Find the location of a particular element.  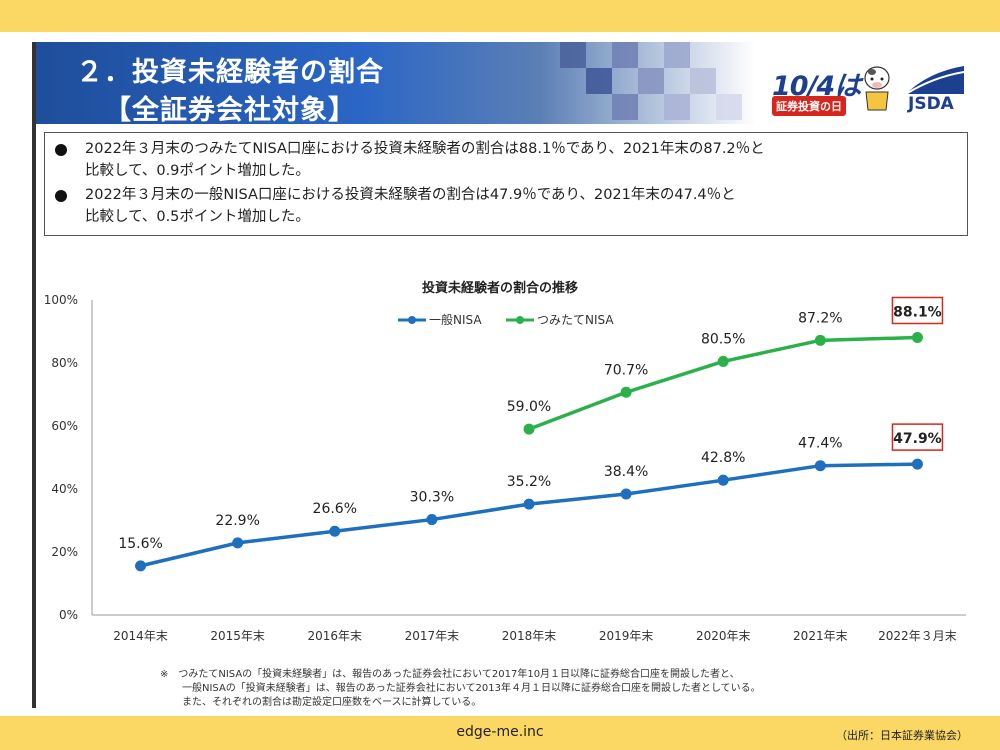

y-tick-label: 20% is located at coordinates (64, 552).